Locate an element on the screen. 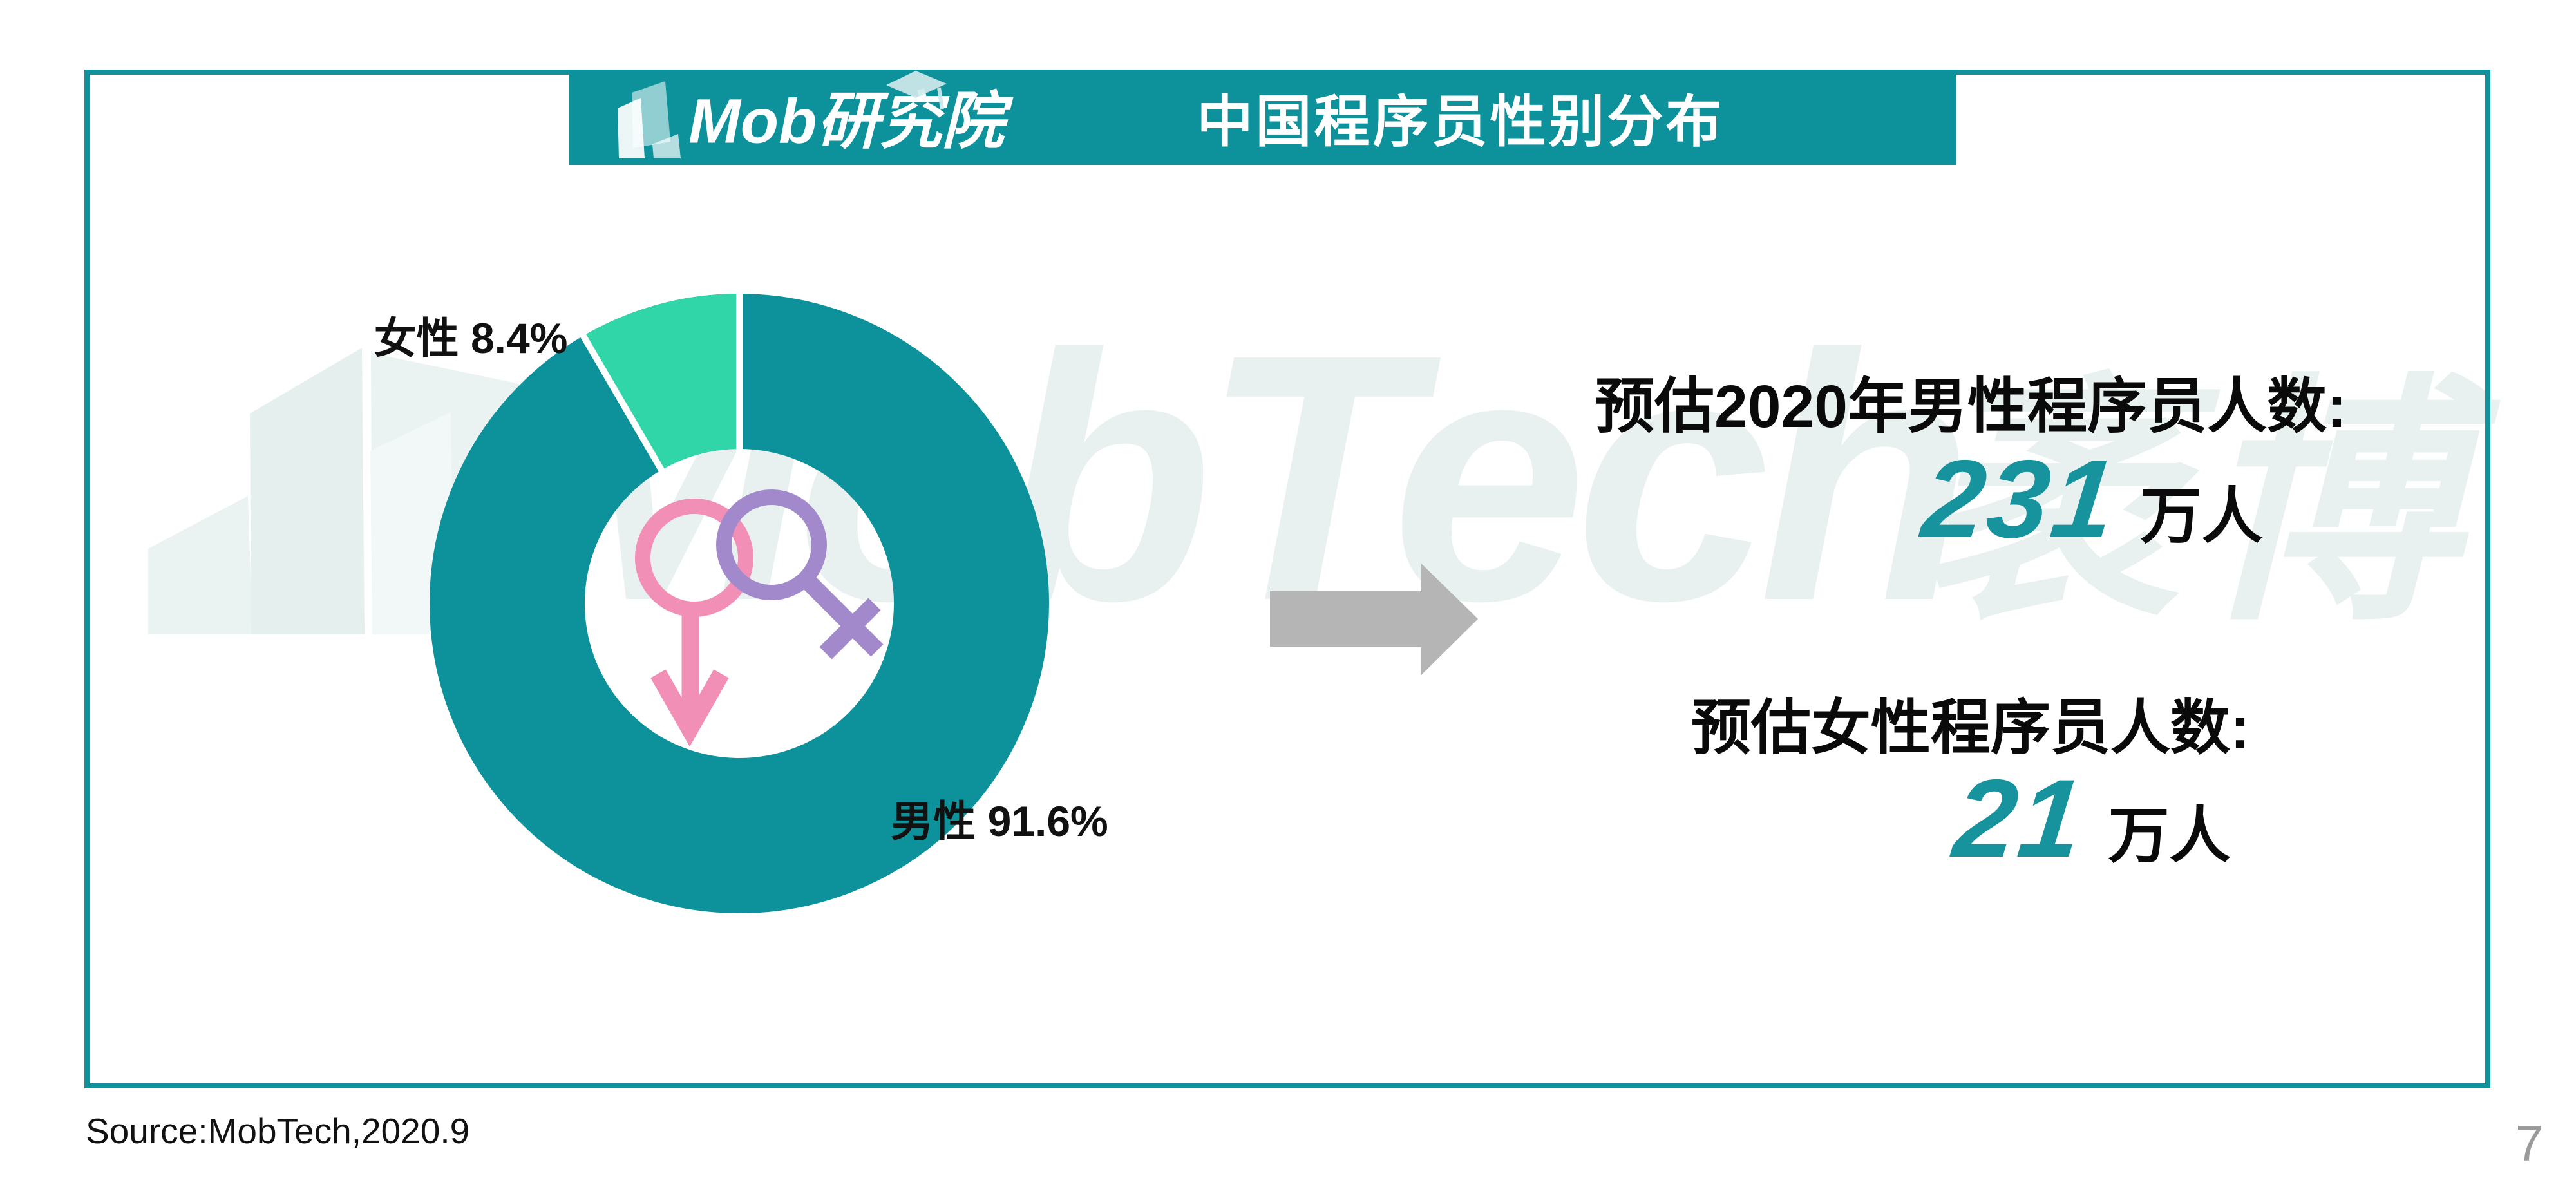 This screenshot has width=2576, height=1187. male-count-value: 231 万人 is located at coordinates (2032, 499).